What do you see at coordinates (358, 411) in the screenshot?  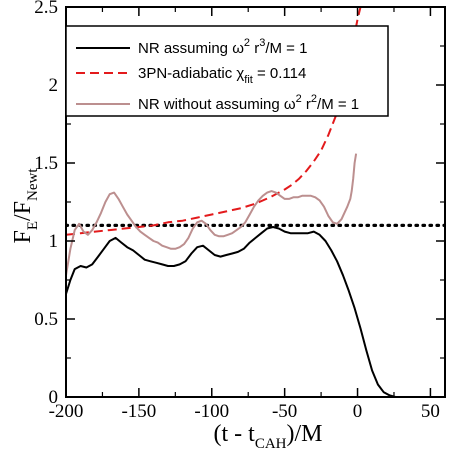 I see `x-tick-label: 0` at bounding box center [358, 411].